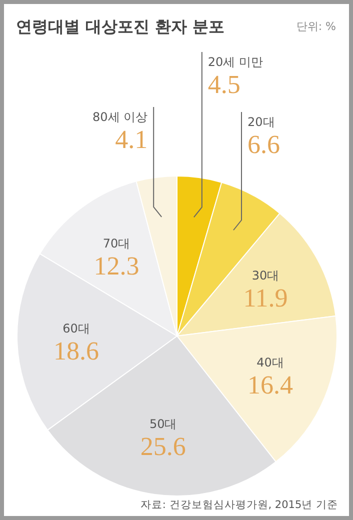  Describe the element at coordinates (266, 275) in the screenshot. I see `slice-label: 30대` at that location.